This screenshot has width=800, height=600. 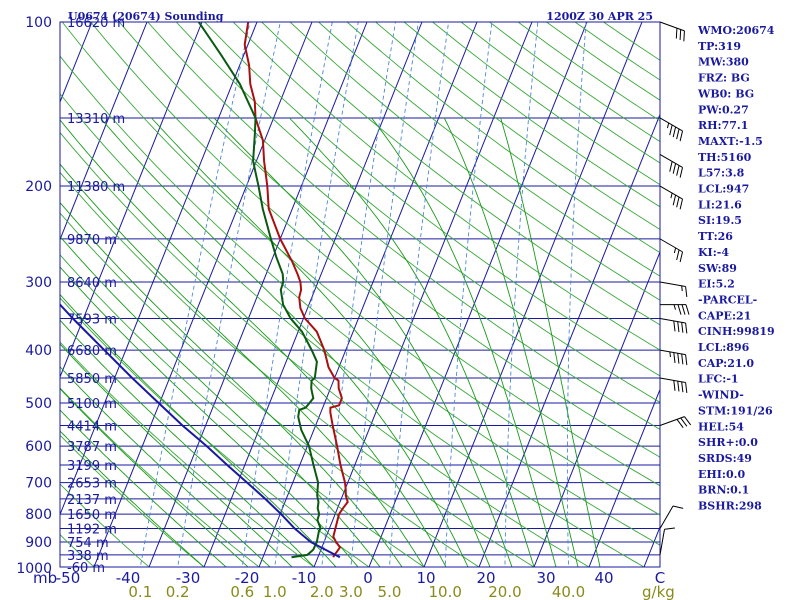 What do you see at coordinates (599, 16) in the screenshot?
I see `sounding-date: 1200Z 30 APR 25` at bounding box center [599, 16].